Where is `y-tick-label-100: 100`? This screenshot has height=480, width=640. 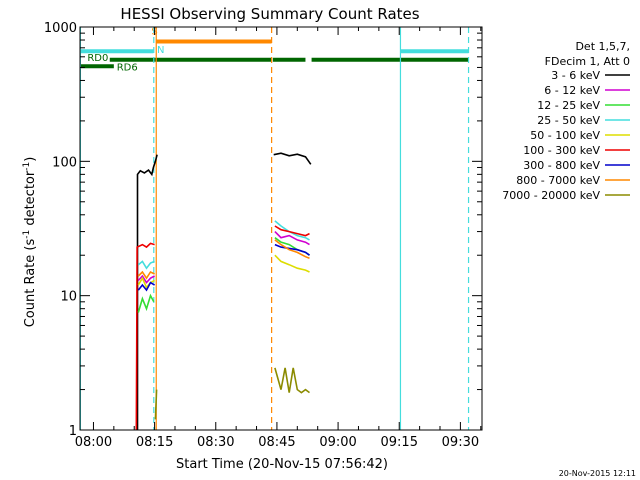 y-tick-label-100: 100 is located at coordinates (64, 162).